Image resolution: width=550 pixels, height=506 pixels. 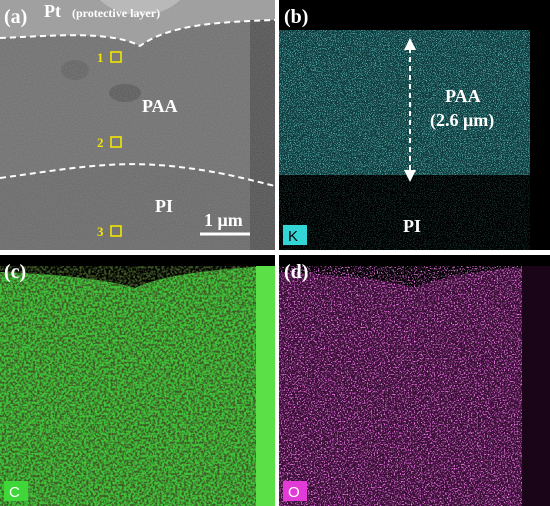 What do you see at coordinates (116, 13) in the screenshot?
I see `layer-note: (protective layer)` at bounding box center [116, 13].